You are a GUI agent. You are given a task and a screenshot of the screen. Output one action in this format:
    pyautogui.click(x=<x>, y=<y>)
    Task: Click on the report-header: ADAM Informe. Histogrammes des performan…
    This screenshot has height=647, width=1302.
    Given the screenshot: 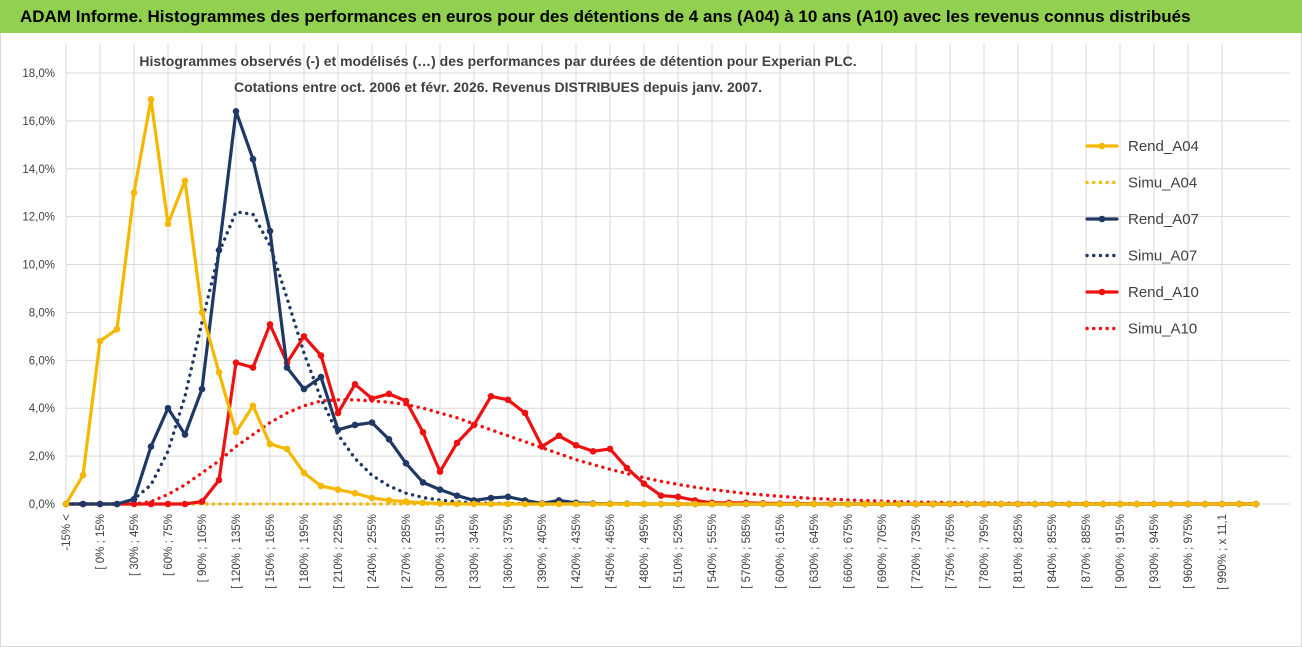 What is the action you would take?
    pyautogui.click(x=651, y=16)
    